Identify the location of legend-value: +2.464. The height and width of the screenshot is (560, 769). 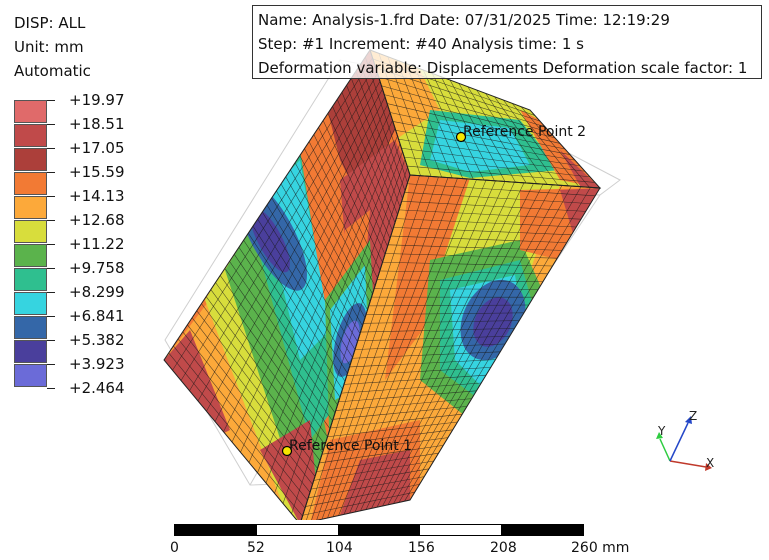
(97, 388).